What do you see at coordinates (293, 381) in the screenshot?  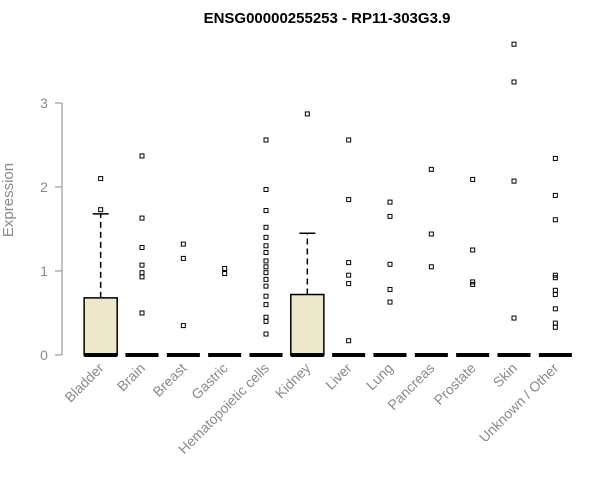 I see `x-tick-label: Kidney` at bounding box center [293, 381].